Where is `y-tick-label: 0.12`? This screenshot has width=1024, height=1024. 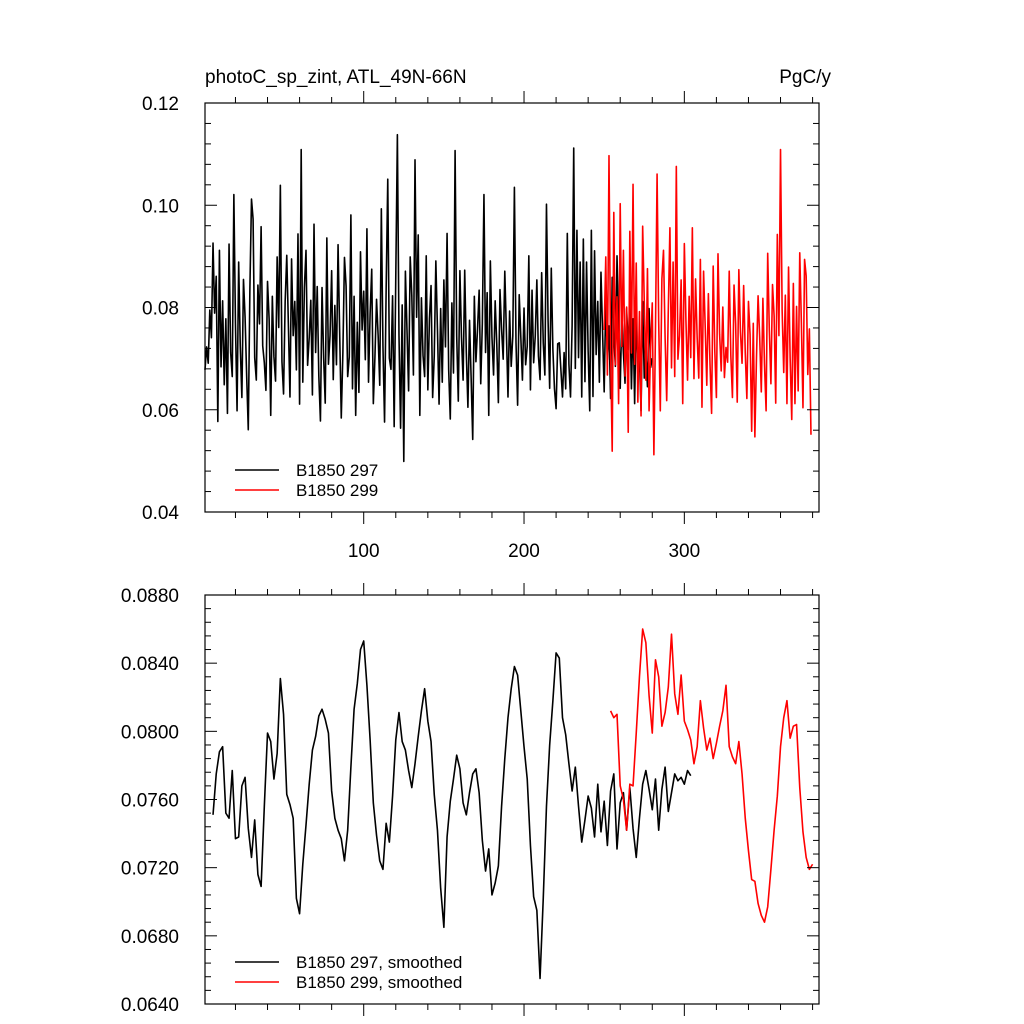 y-tick-label: 0.12 is located at coordinates (160, 104).